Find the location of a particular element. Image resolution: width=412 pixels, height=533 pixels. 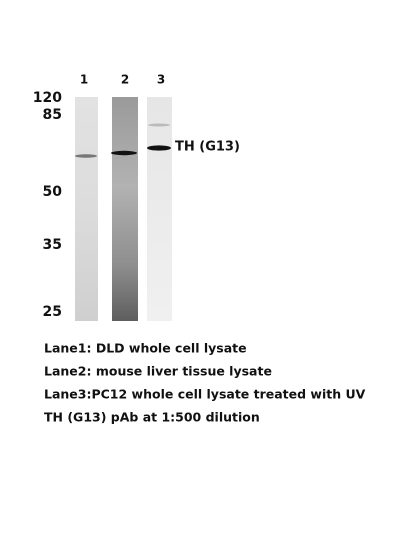

lane-label: 3 is located at coordinates (161, 80).